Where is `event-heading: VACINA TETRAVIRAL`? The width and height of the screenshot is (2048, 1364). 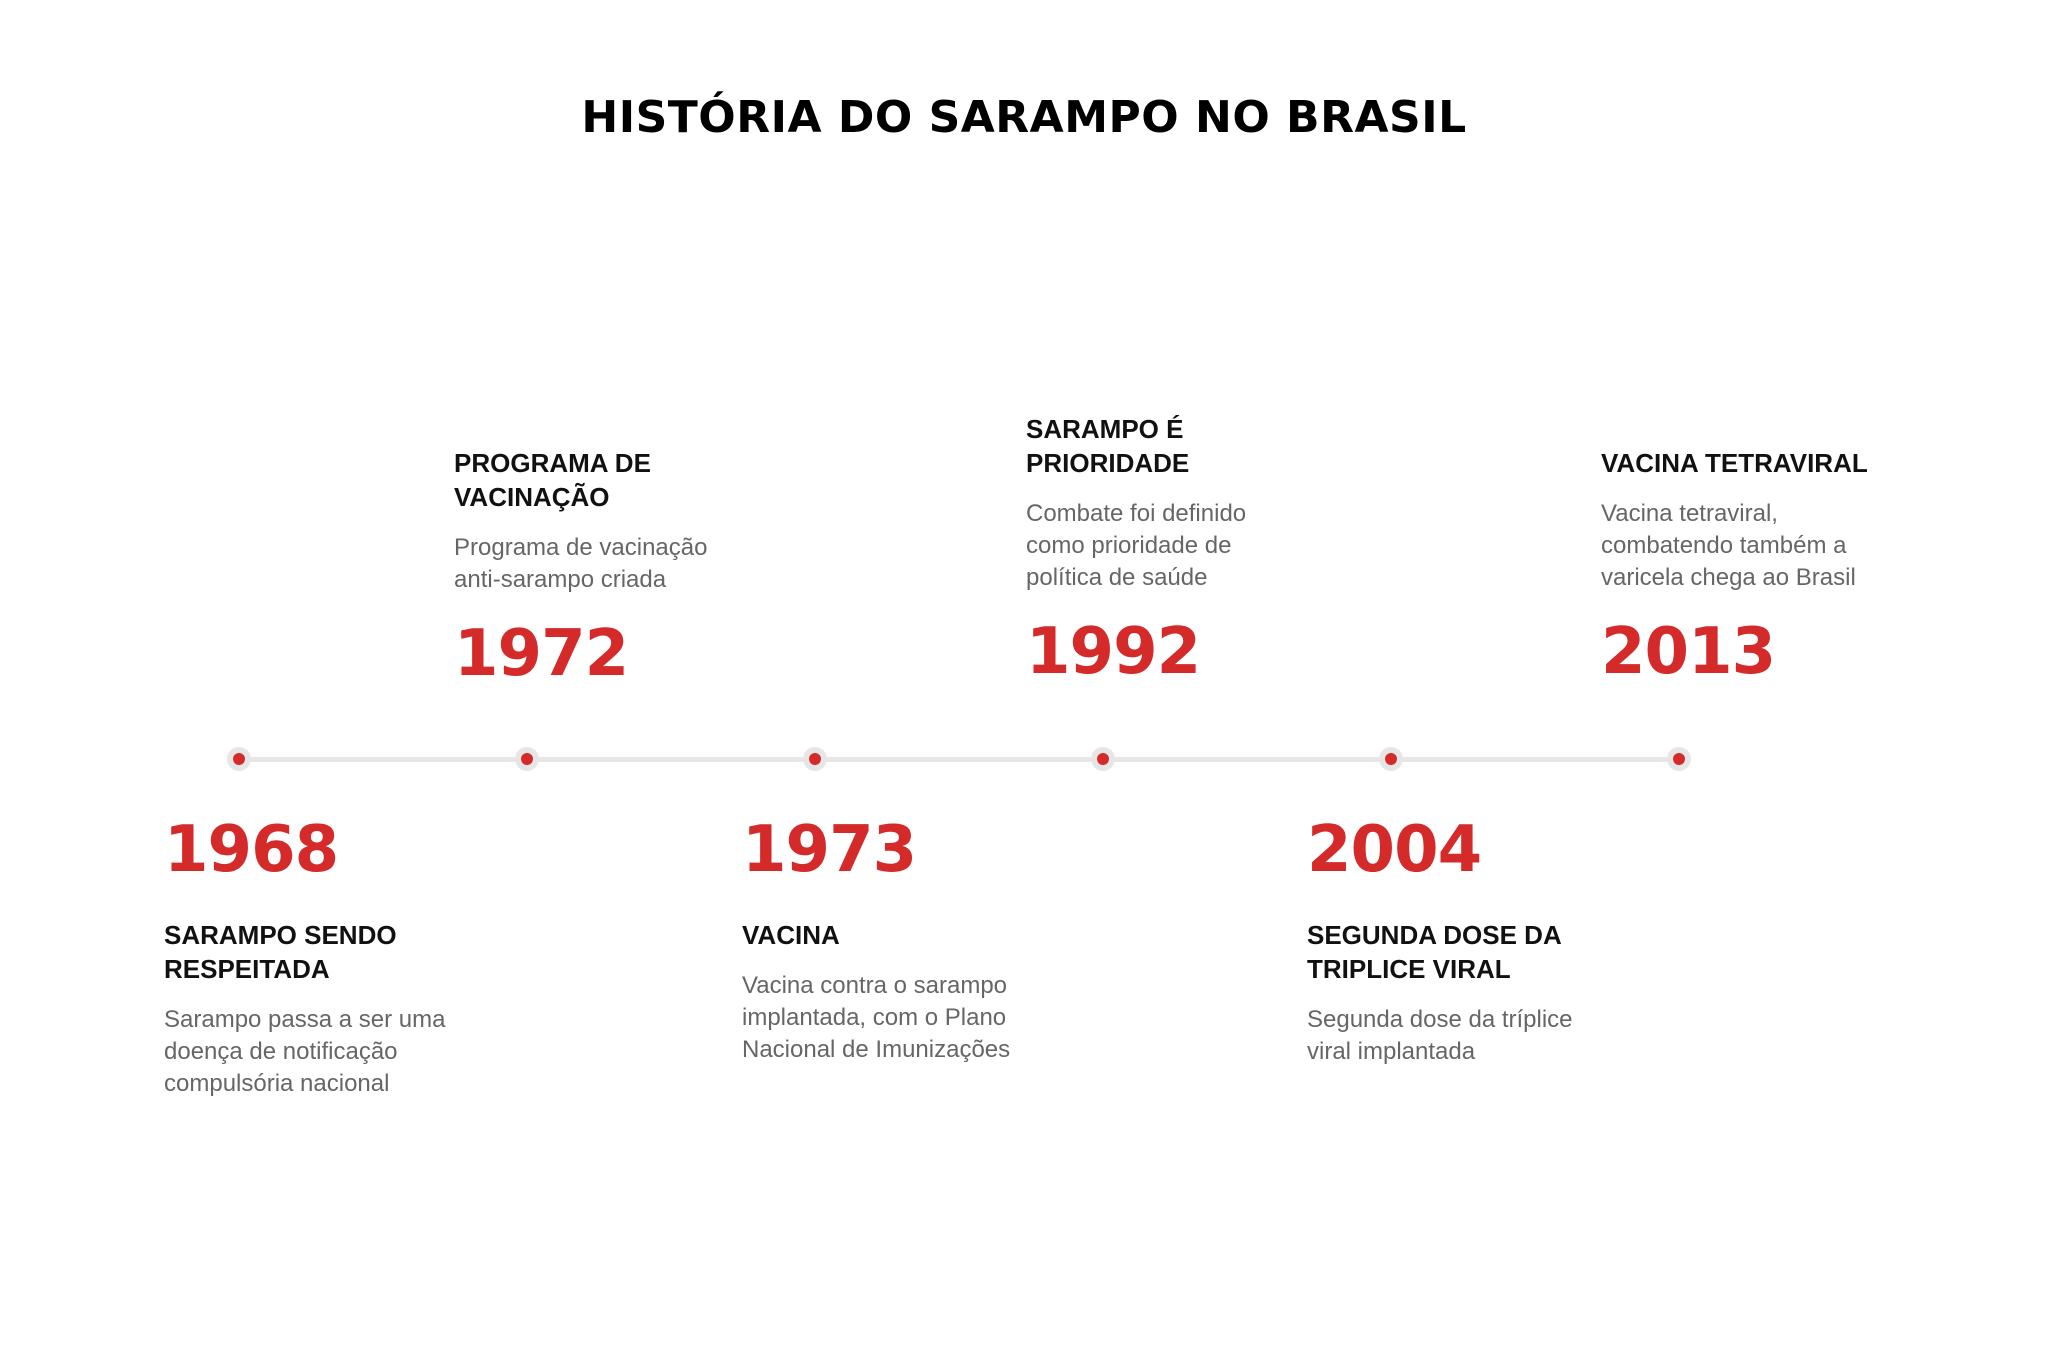 event-heading: VACINA TETRAVIRAL is located at coordinates (1751, 463).